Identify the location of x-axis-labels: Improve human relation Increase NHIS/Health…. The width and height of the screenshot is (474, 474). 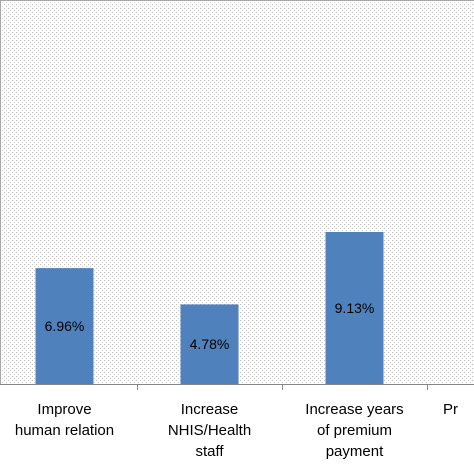
(236, 430).